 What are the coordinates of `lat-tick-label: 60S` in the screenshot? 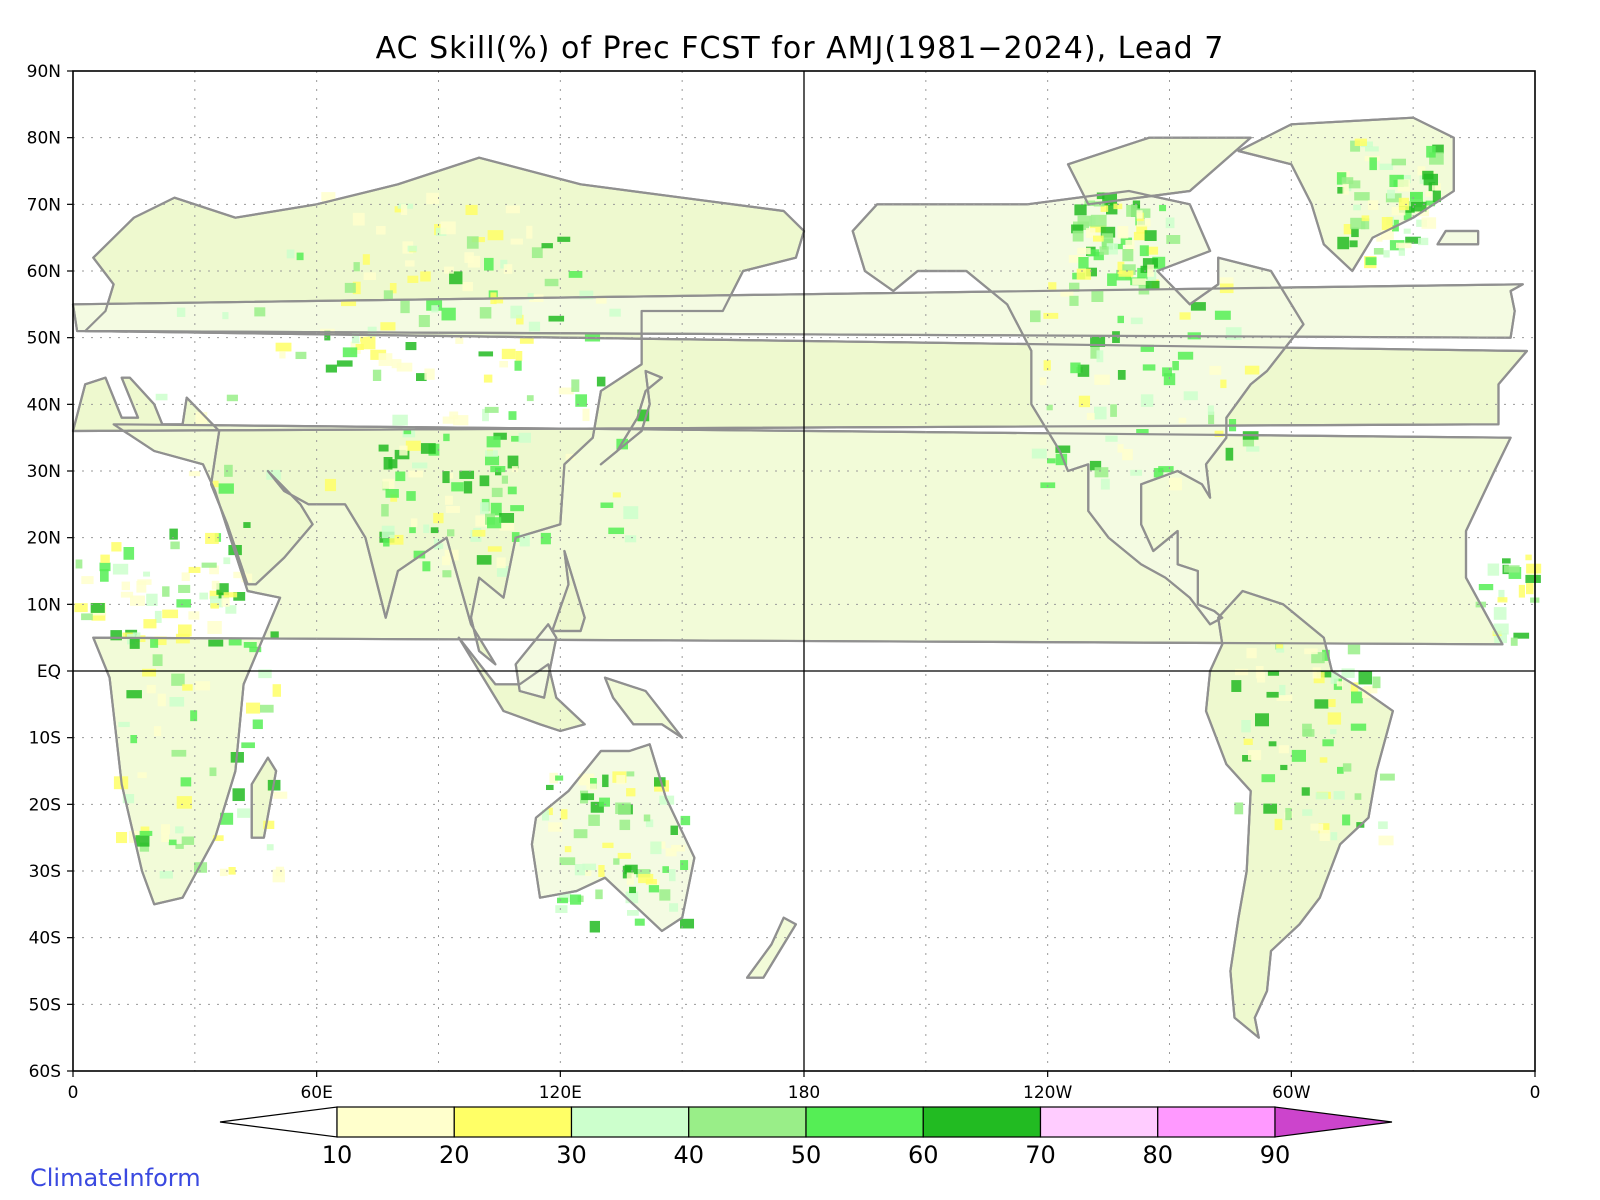 It's located at (45, 1072).